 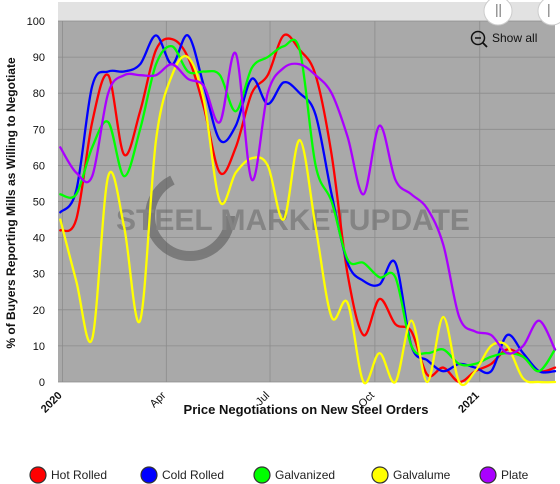 What do you see at coordinates (39, 166) in the screenshot?
I see `y-tick-label: 60` at bounding box center [39, 166].